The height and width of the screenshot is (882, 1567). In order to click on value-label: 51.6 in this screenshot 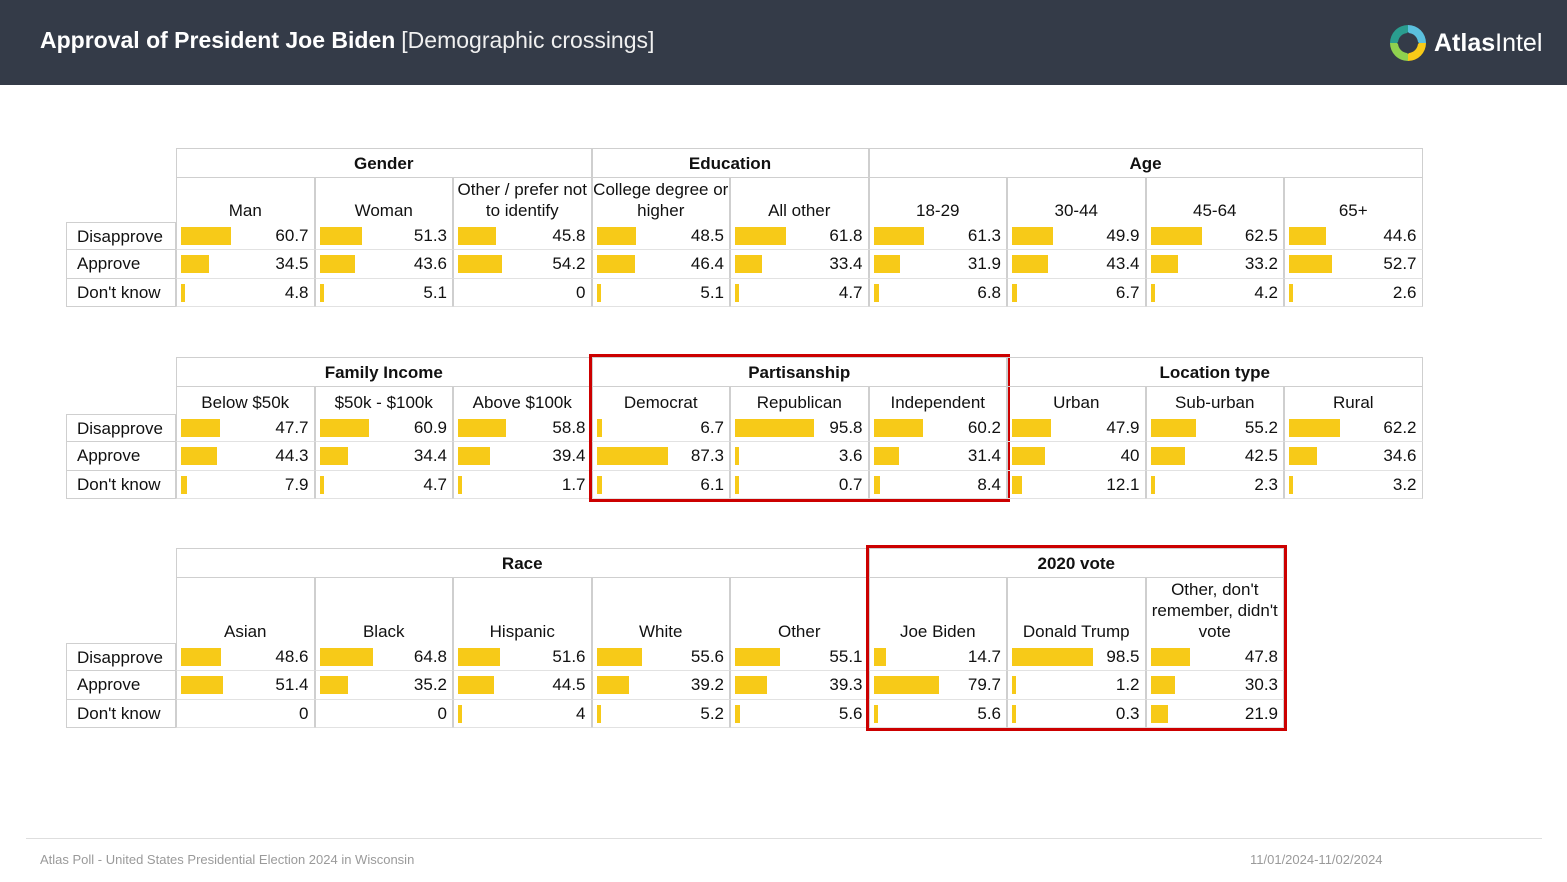, I will do `click(569, 656)`.